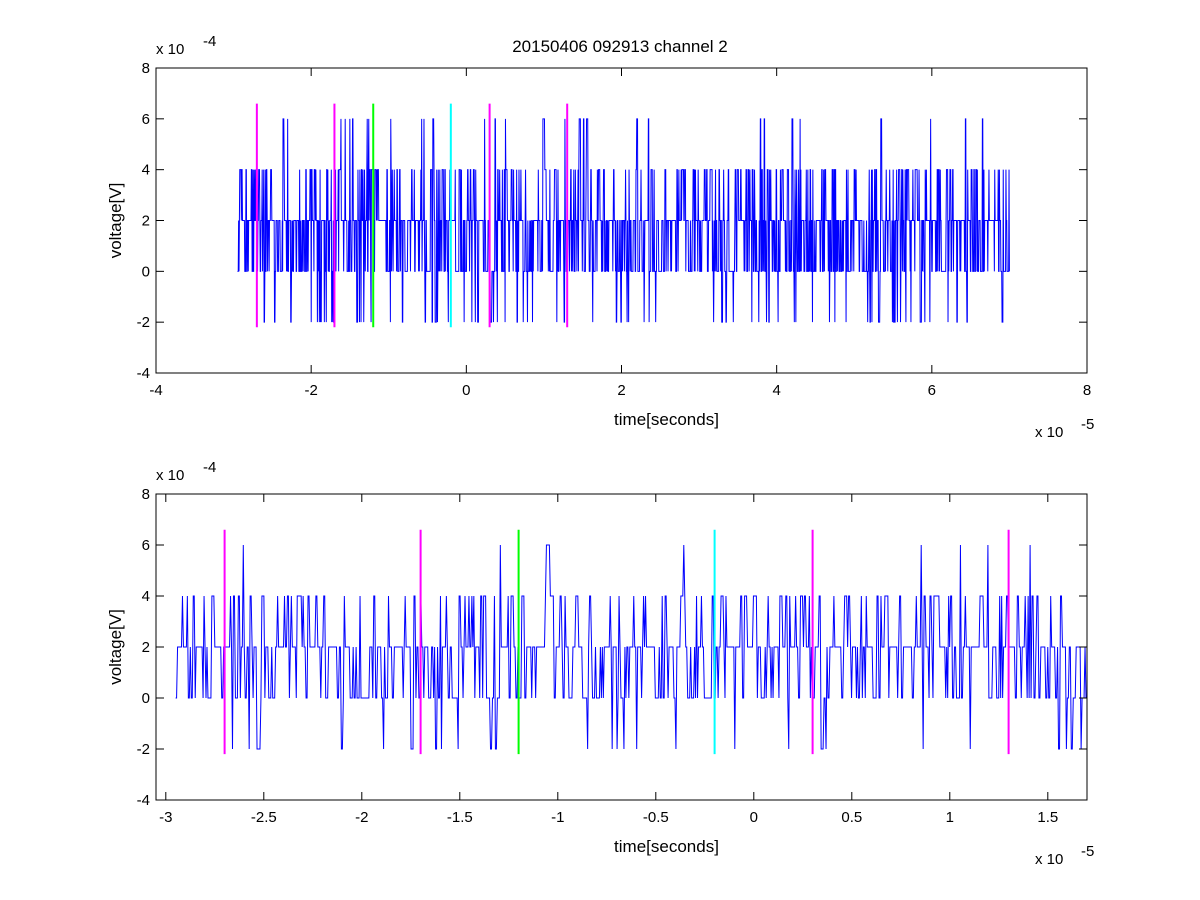  Describe the element at coordinates (776, 390) in the screenshot. I see `x-tick-label: 4` at that location.